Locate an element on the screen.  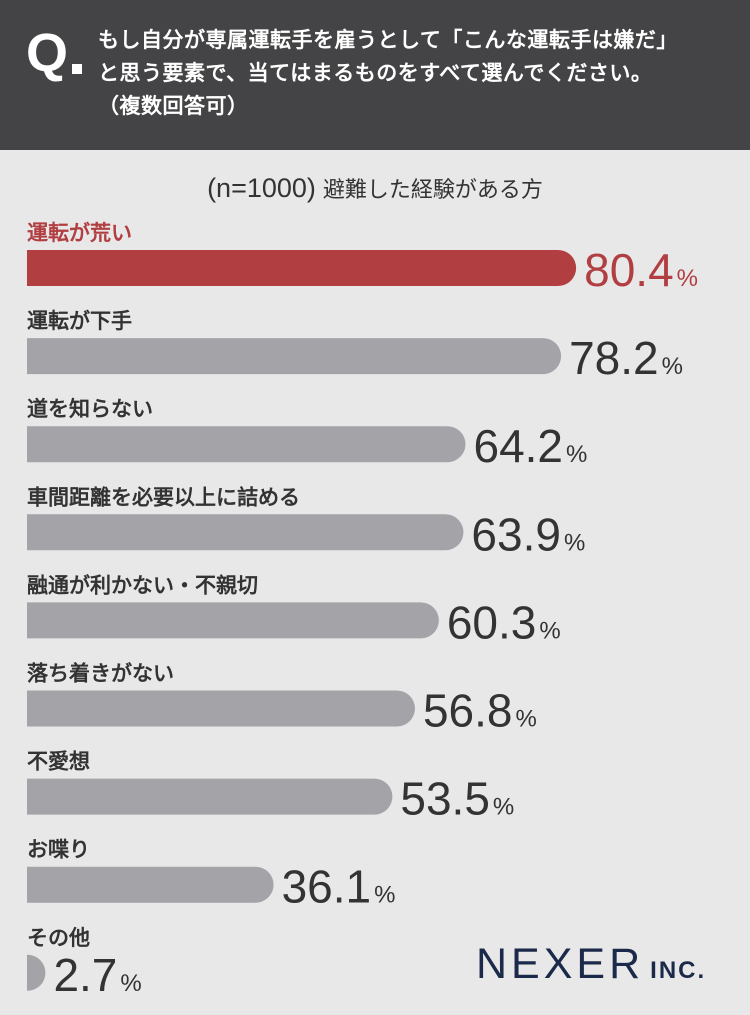
value-label: 80.4% is located at coordinates (641, 270).